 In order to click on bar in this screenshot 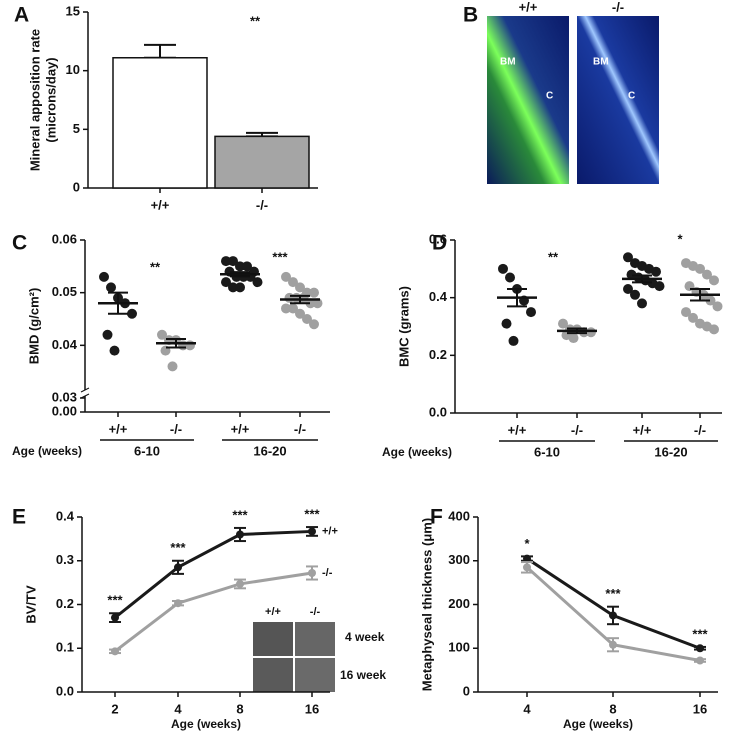, I will do `click(262, 162)`.